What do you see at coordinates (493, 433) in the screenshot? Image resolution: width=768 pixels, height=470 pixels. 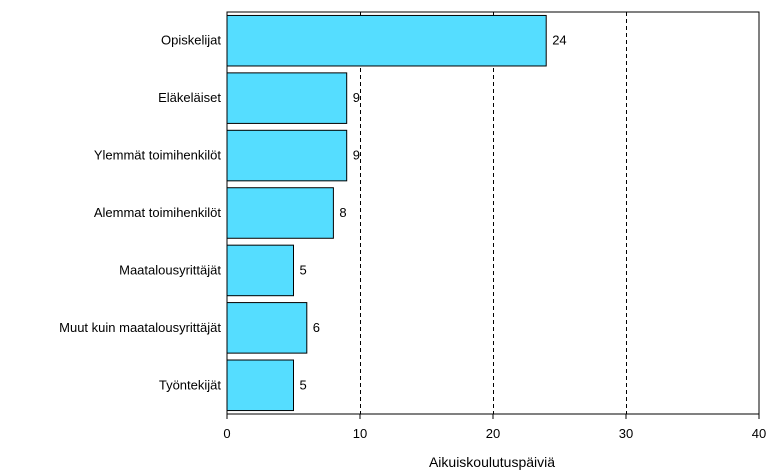 I see `x-tick-label: 20` at bounding box center [493, 433].